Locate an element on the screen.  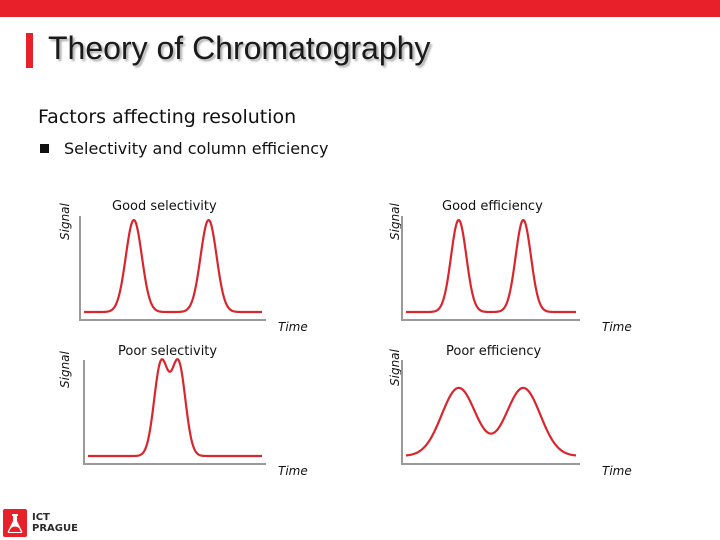
chart-title: Good selectivity is located at coordinates (164, 206).